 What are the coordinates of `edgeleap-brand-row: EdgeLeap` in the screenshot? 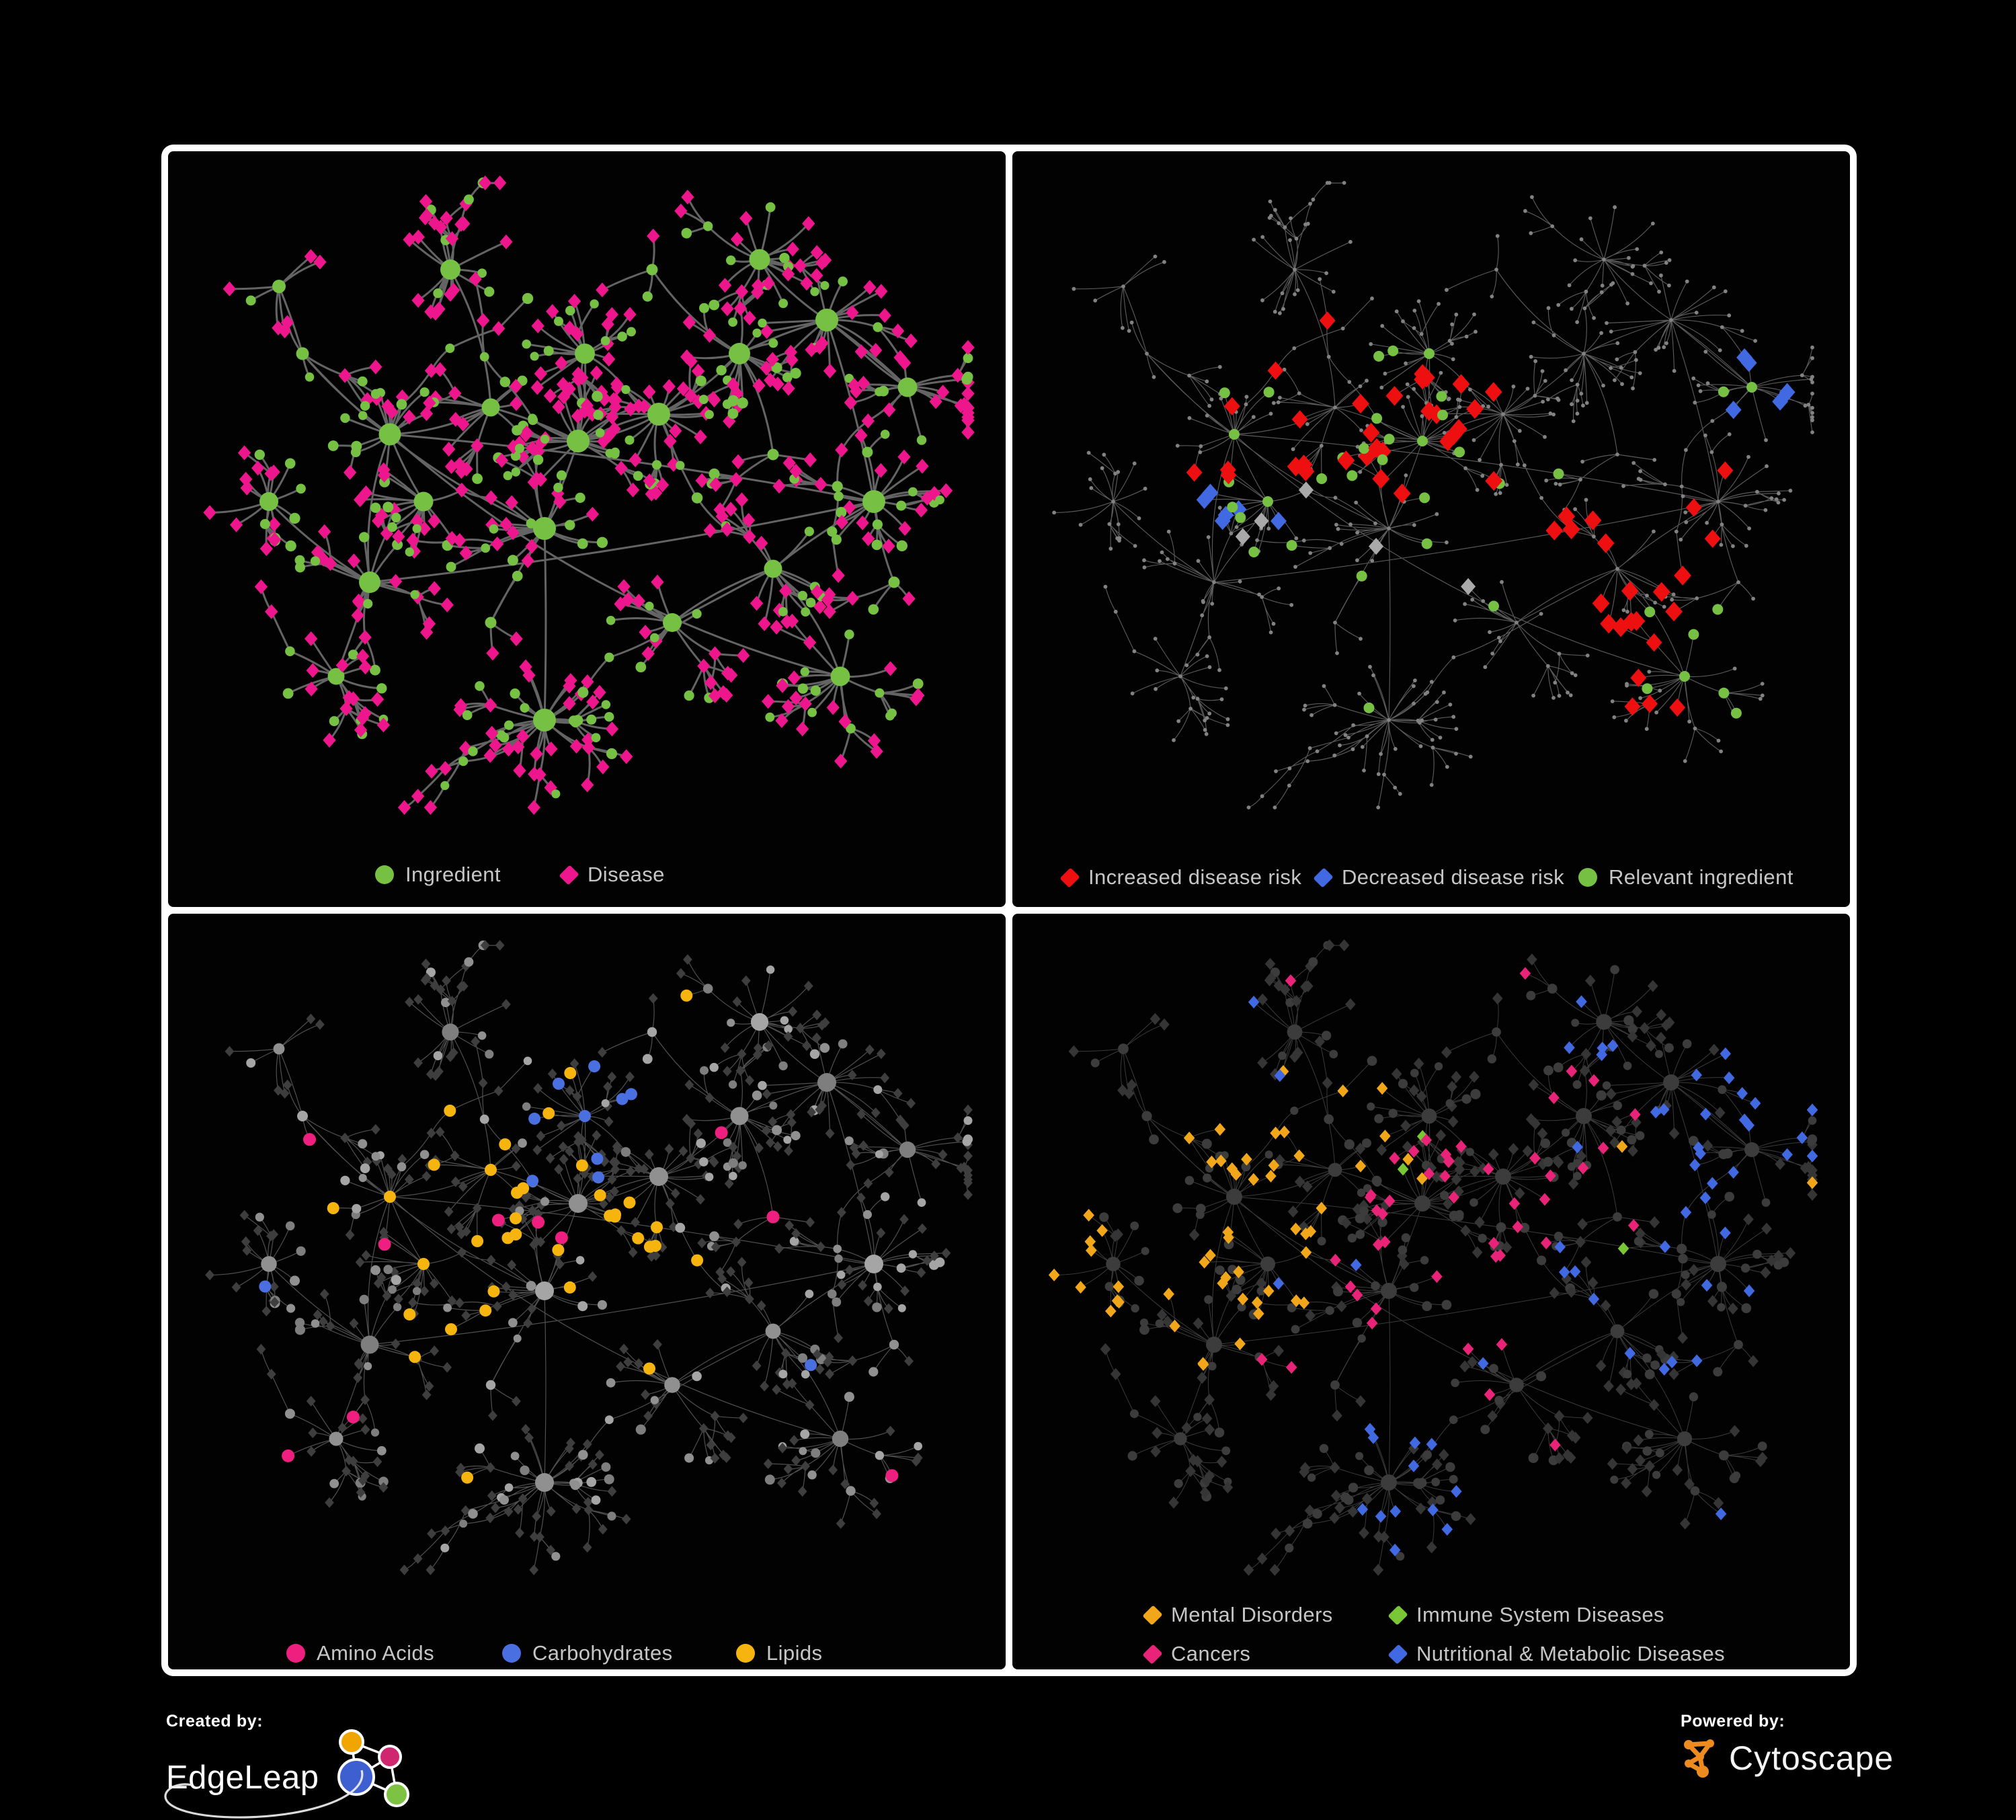 It's located at (291, 1774).